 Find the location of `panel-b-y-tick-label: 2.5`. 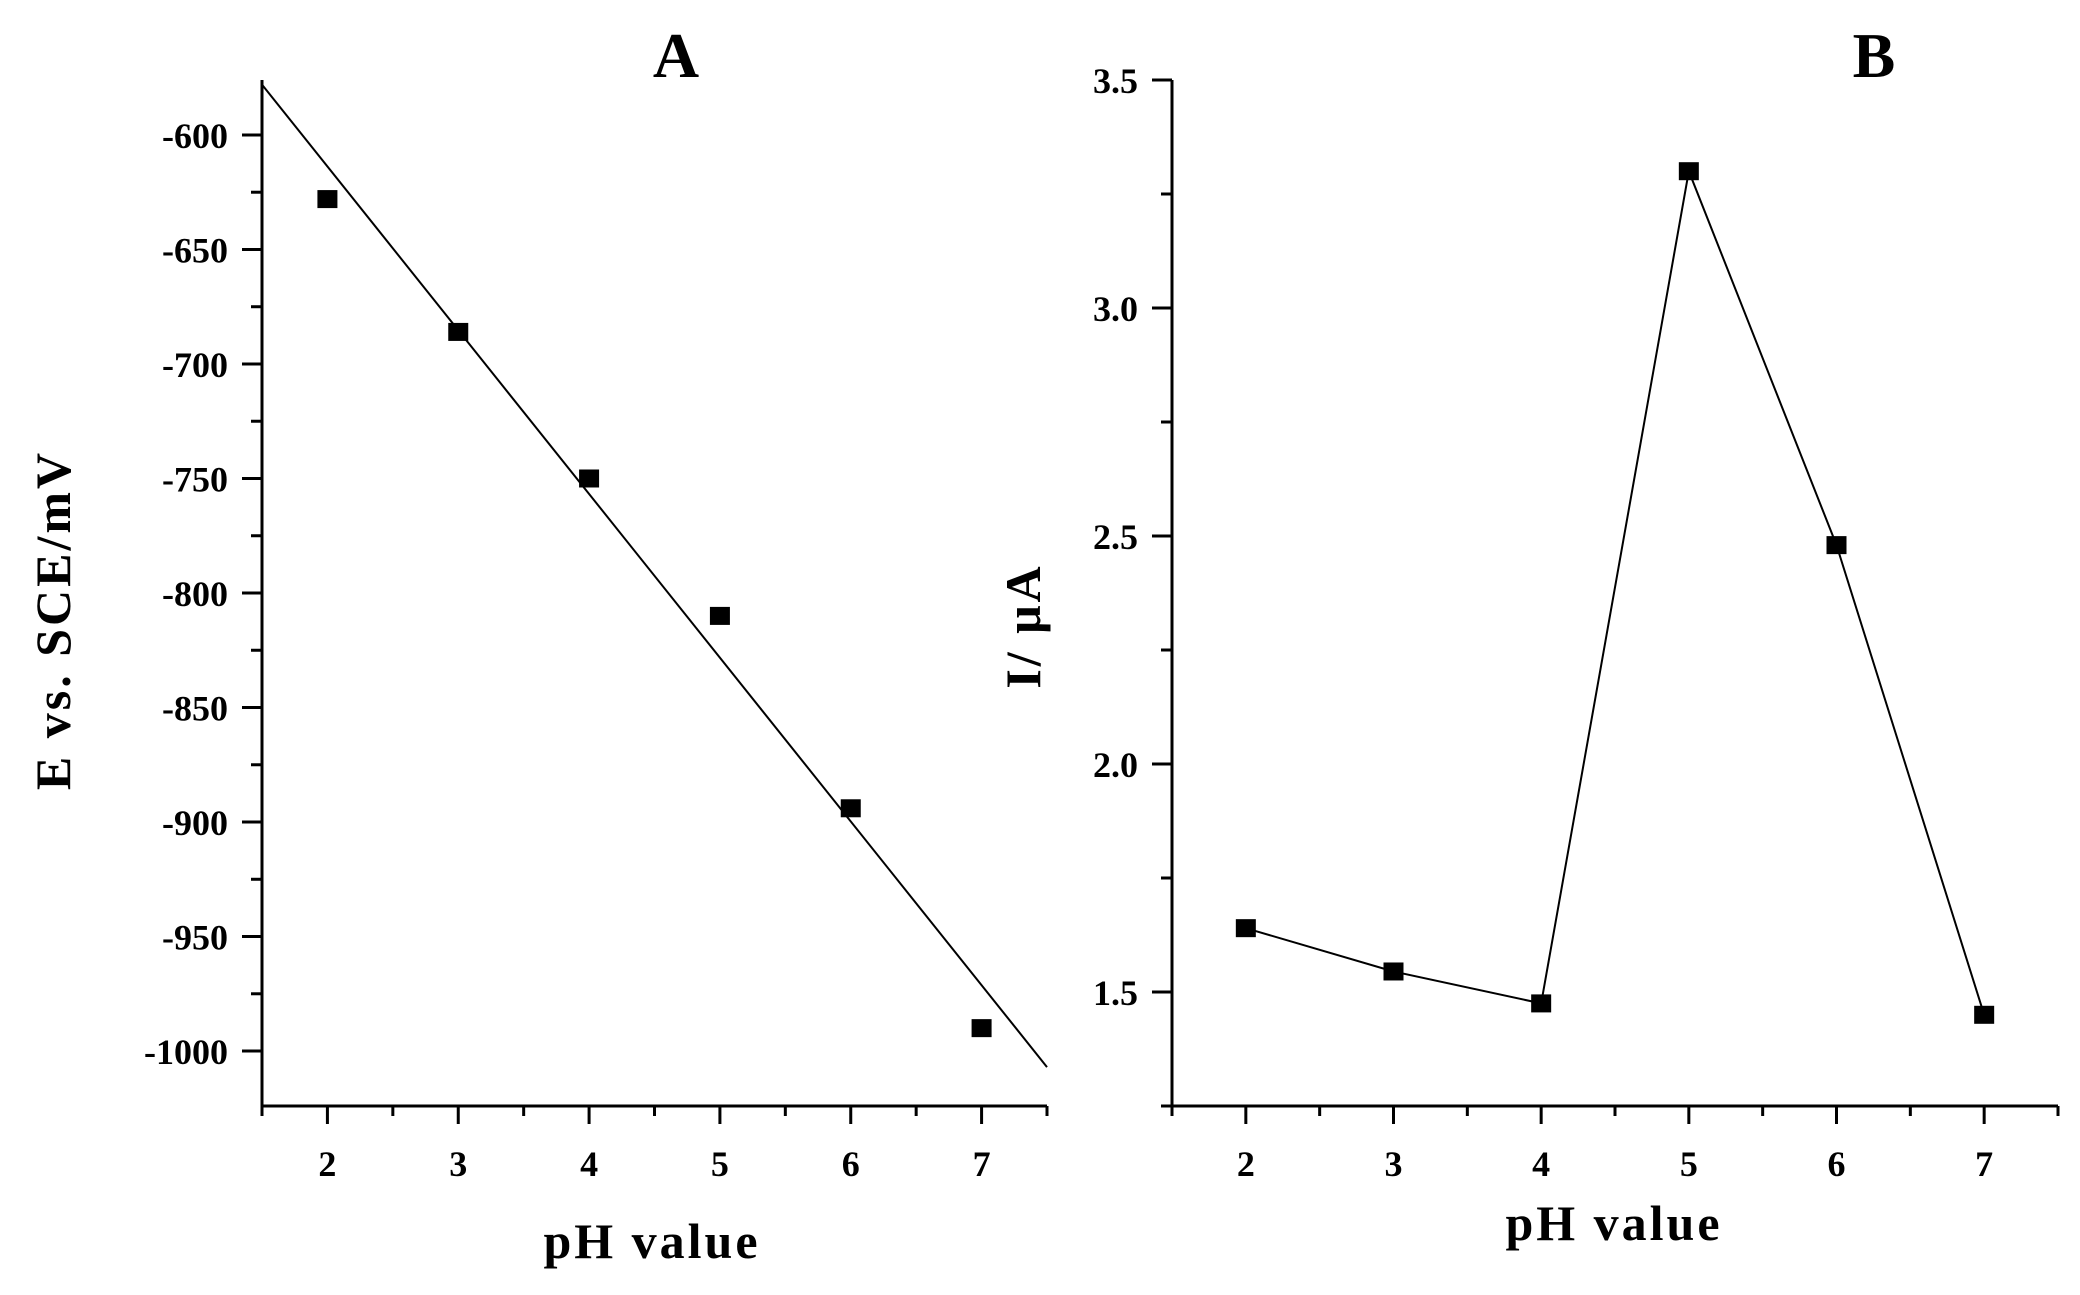

panel-b-y-tick-label: 2.5 is located at coordinates (1115, 537).